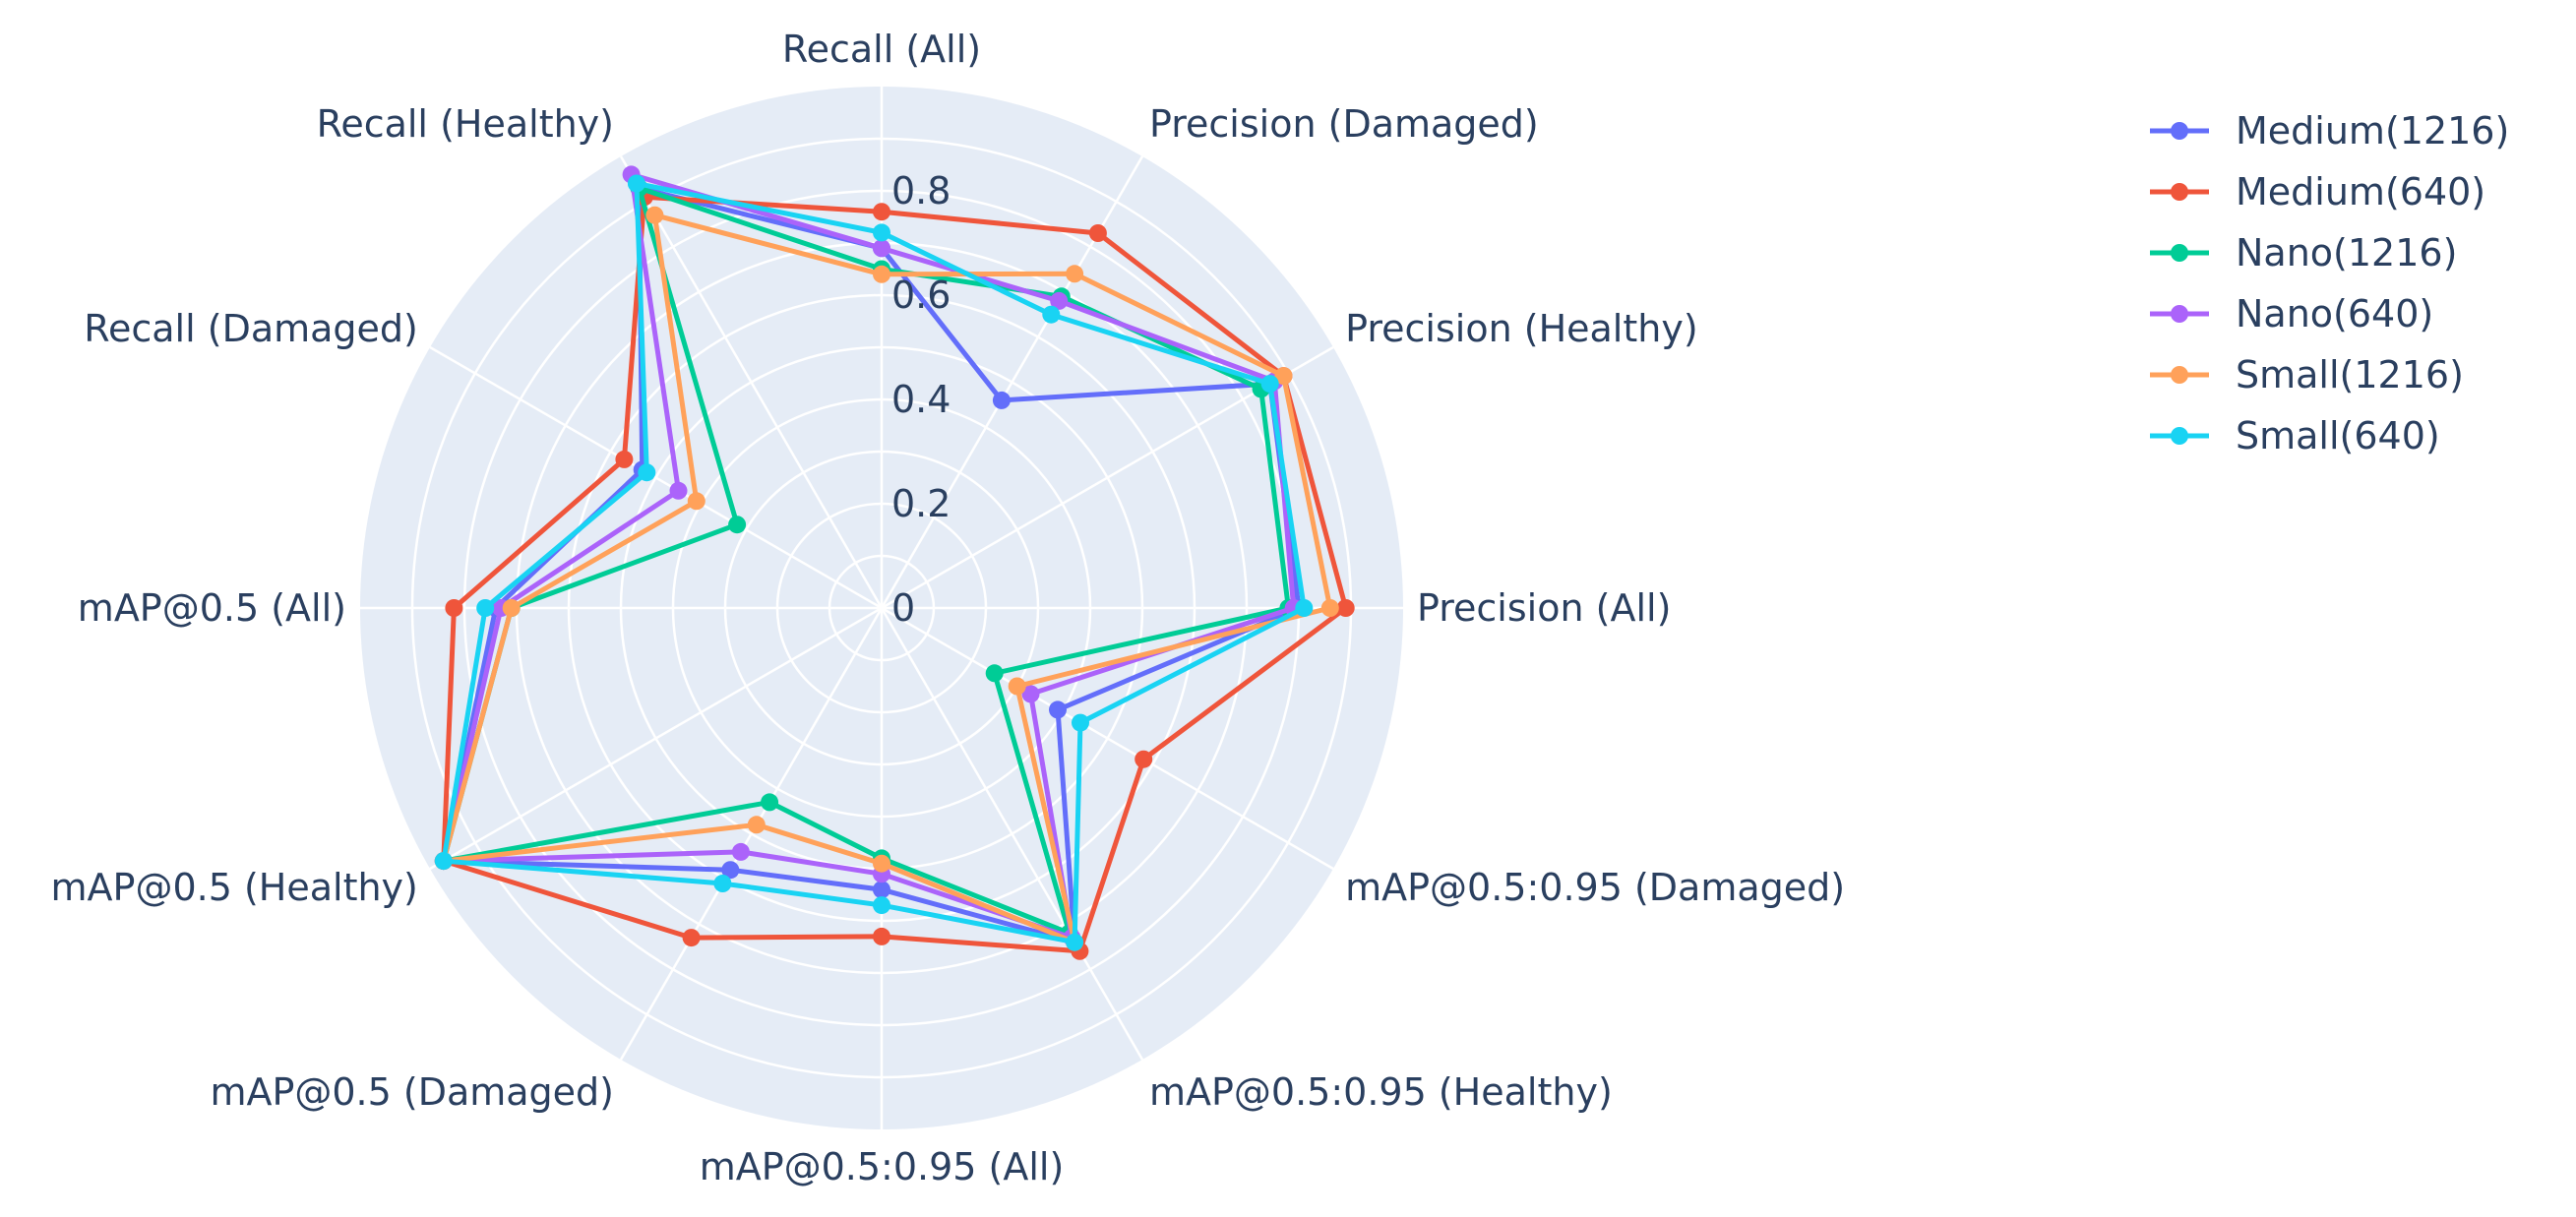  Describe the element at coordinates (881, 232) in the screenshot. I see `data-point-small-640-recall-all` at that location.